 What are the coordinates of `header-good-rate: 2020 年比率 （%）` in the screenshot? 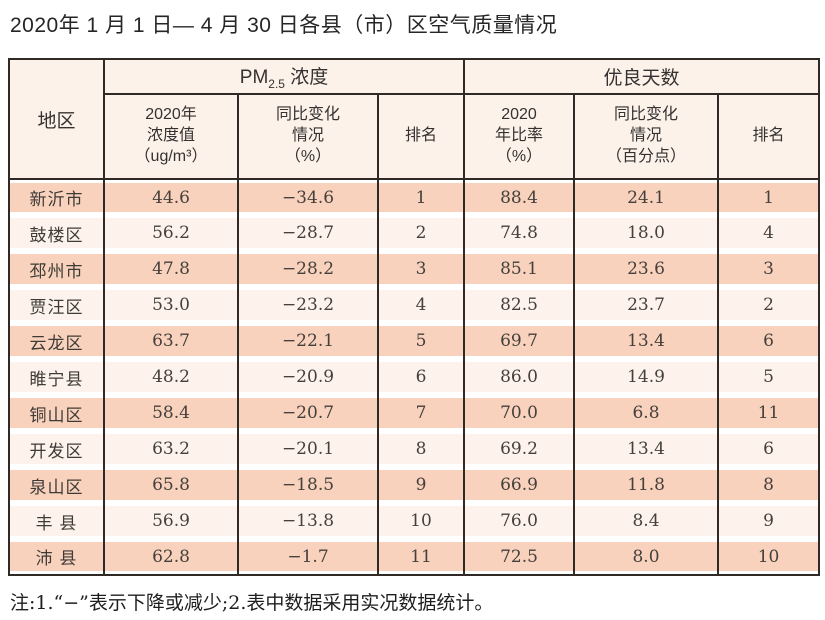 It's located at (519, 137).